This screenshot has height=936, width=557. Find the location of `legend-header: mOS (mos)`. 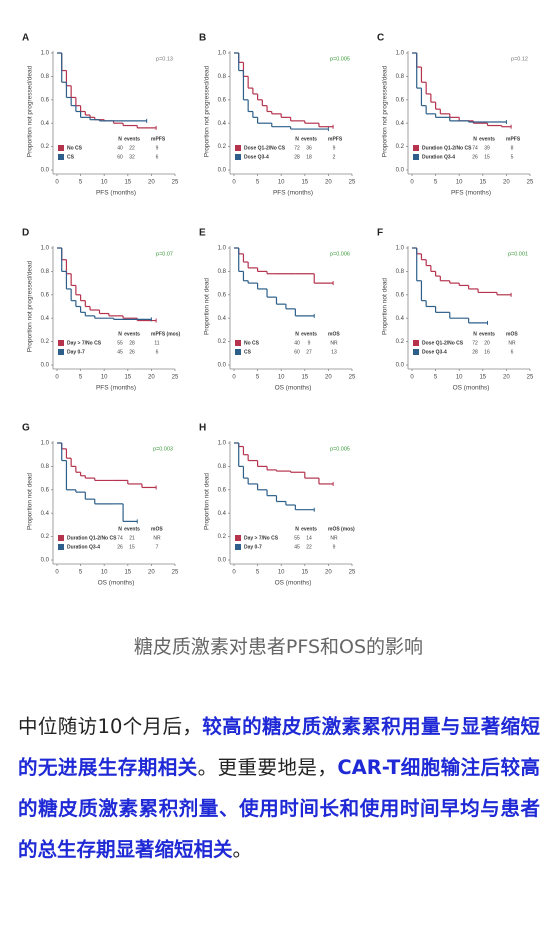

legend-header: mOS (mos) is located at coordinates (341, 529).